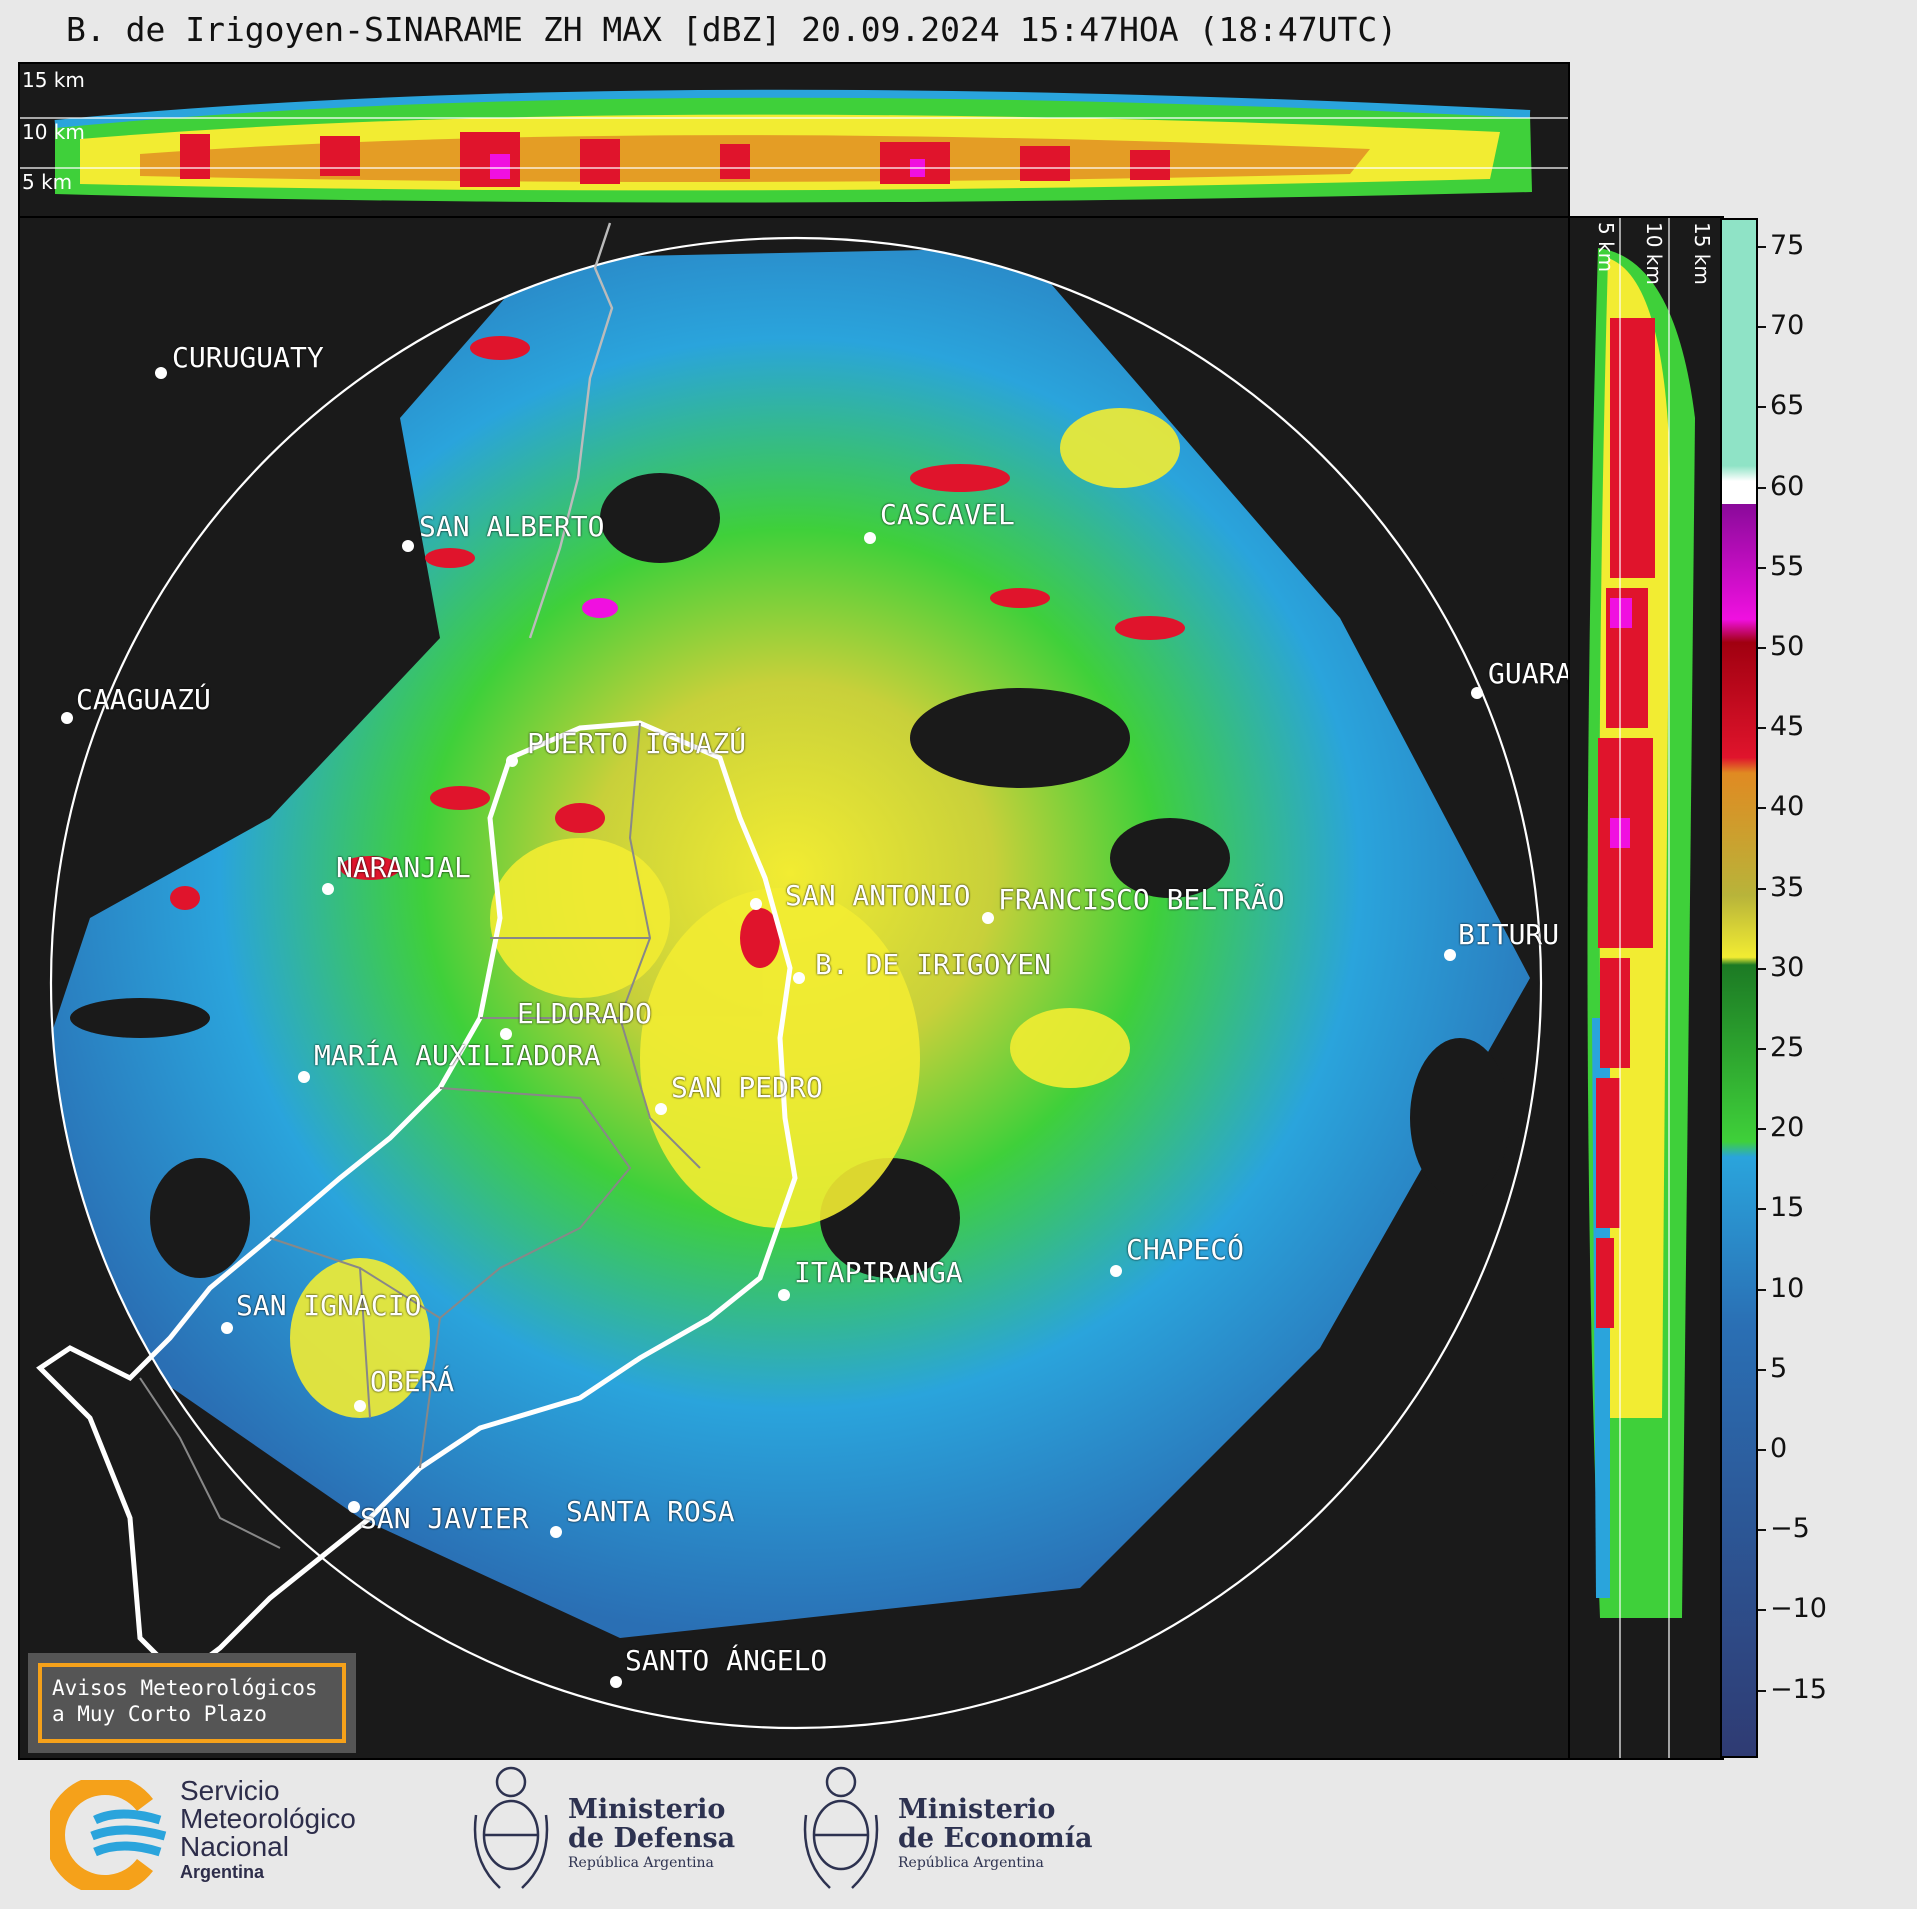 This screenshot has width=1917, height=1909. I want to click on north-south-profile-panel: 15 km 10 km 5 km, so click(794, 140).